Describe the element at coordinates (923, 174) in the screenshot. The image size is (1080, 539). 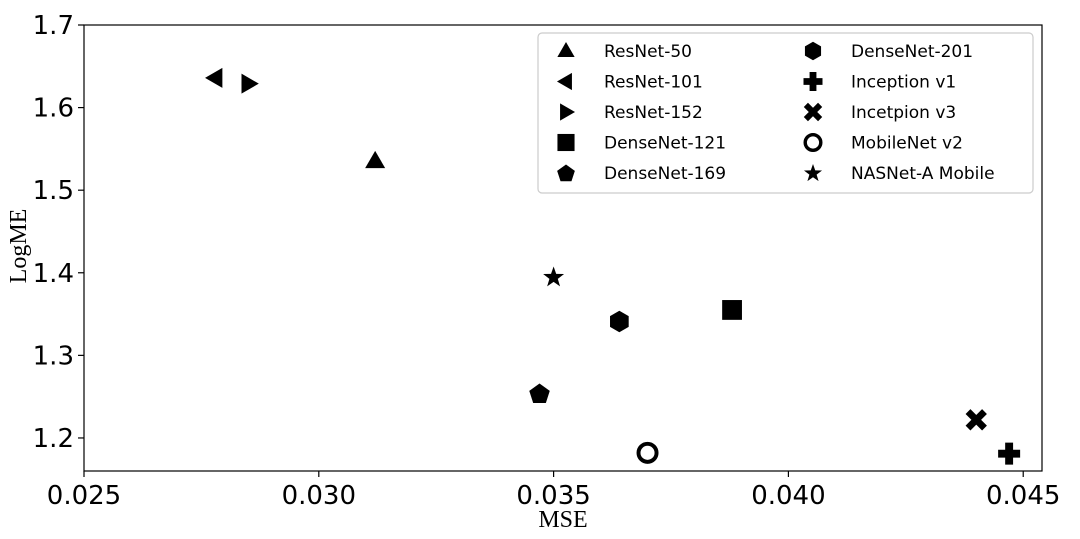
I see `legend-label-nasnet-a-mobile: NASNet-A Mobile` at that location.